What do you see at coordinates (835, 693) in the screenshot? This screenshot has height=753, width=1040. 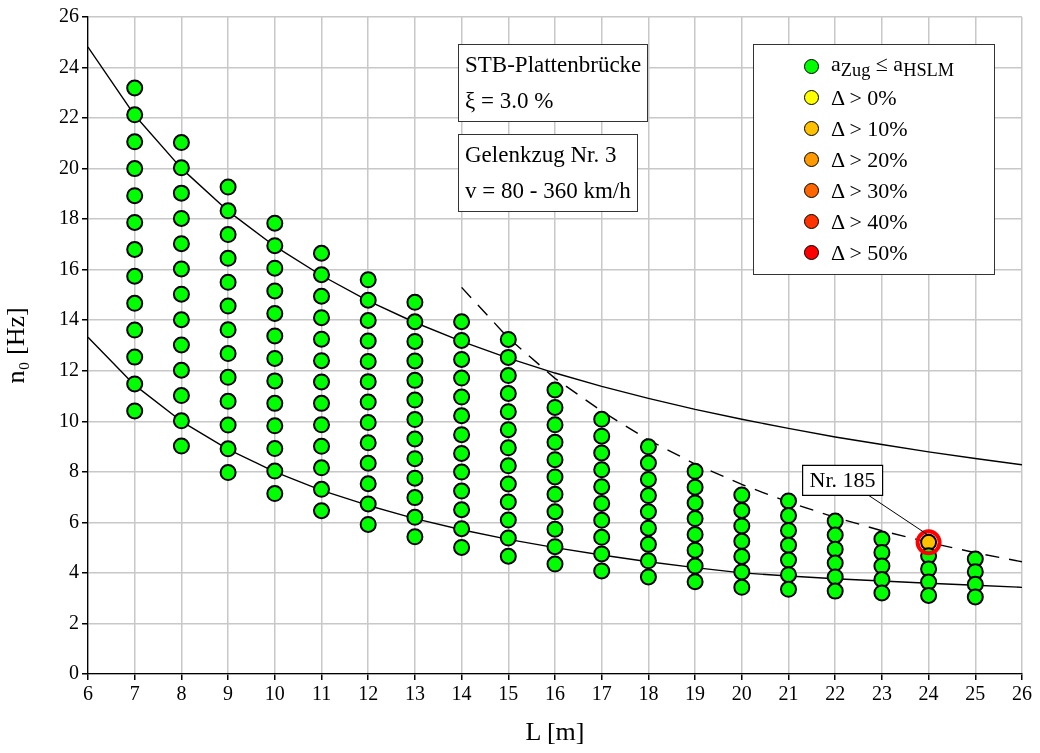 I see `x-tick-label: 22` at bounding box center [835, 693].